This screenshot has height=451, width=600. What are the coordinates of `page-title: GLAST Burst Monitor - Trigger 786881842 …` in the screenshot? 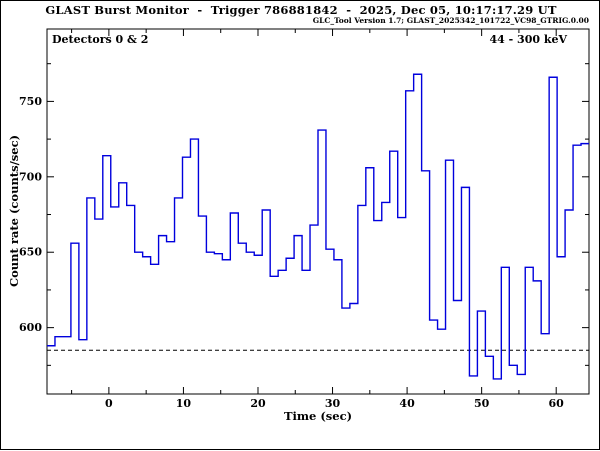 It's located at (301, 10).